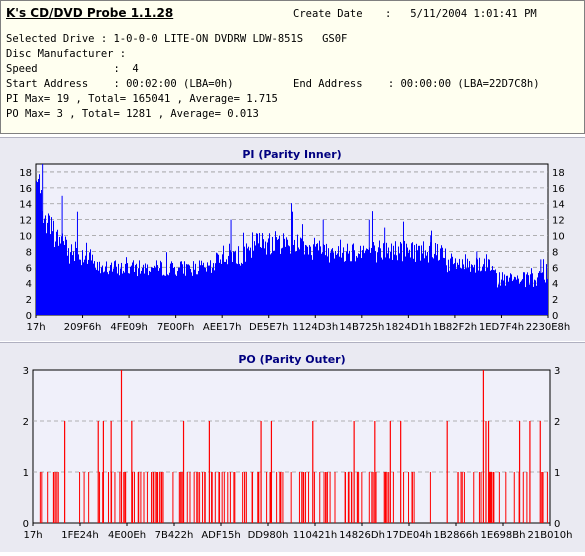 This screenshot has height=556, width=585. Describe the element at coordinates (555, 316) in the screenshot. I see `pi-y-tick-label-right: 0` at that location.